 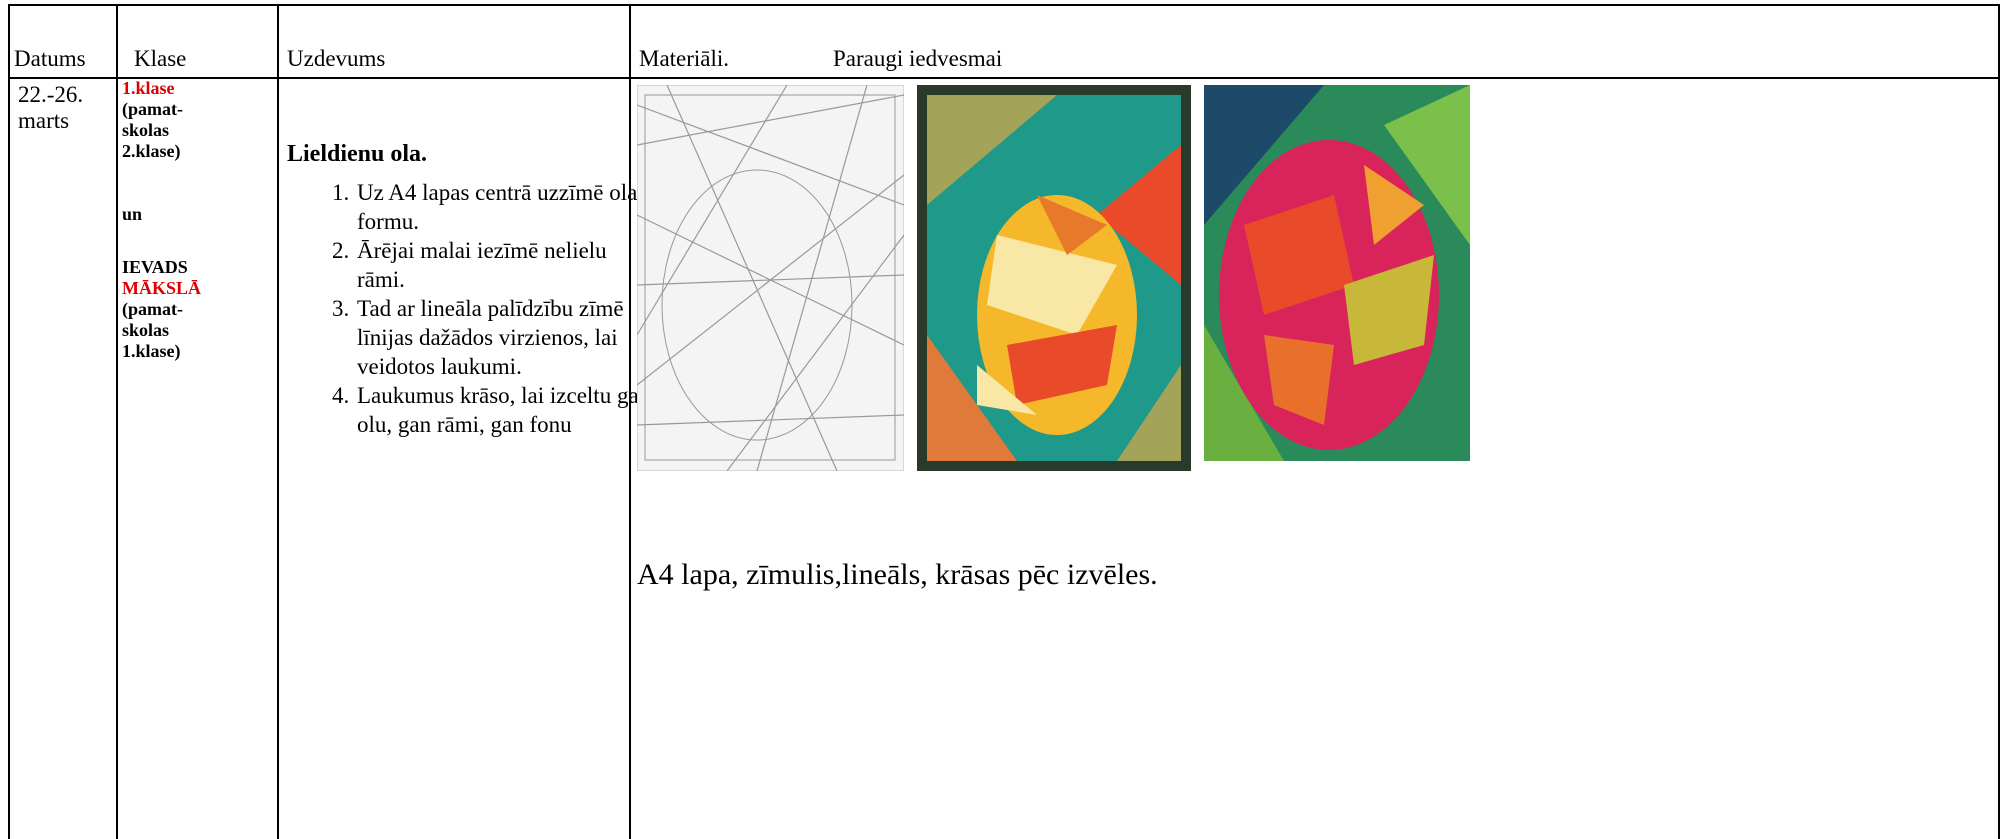 I want to click on class-line: IEVADS, so click(x=155, y=267).